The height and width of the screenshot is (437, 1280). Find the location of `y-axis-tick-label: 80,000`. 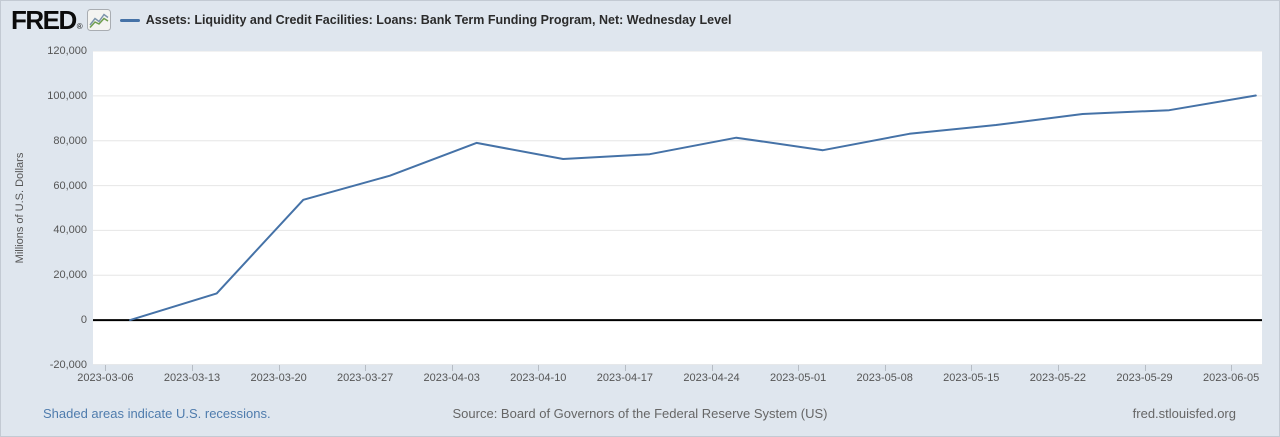

y-axis-tick-label: 80,000 is located at coordinates (70, 140).